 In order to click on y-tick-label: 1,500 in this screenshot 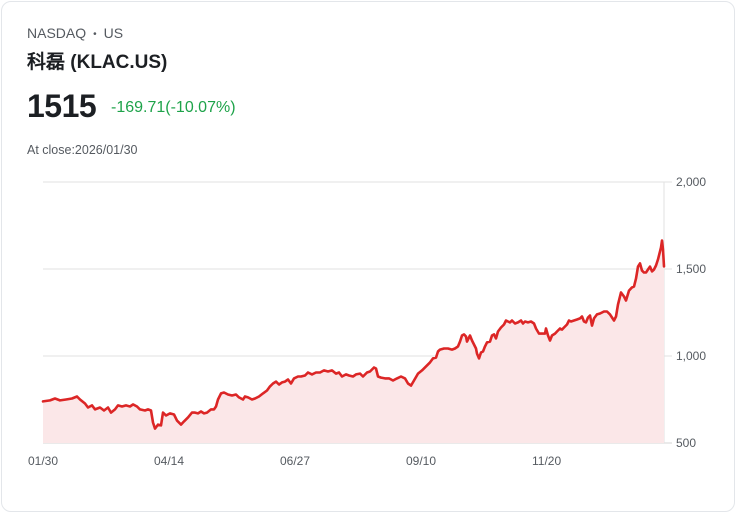, I will do `click(691, 269)`.